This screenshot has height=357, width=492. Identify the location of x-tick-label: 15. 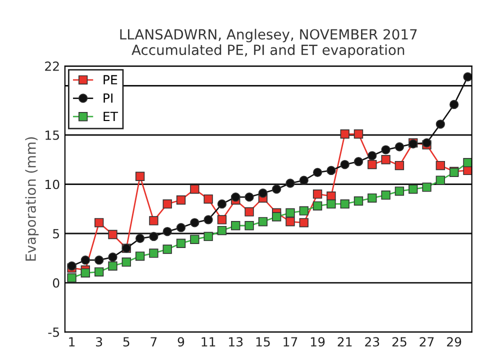
(263, 342).